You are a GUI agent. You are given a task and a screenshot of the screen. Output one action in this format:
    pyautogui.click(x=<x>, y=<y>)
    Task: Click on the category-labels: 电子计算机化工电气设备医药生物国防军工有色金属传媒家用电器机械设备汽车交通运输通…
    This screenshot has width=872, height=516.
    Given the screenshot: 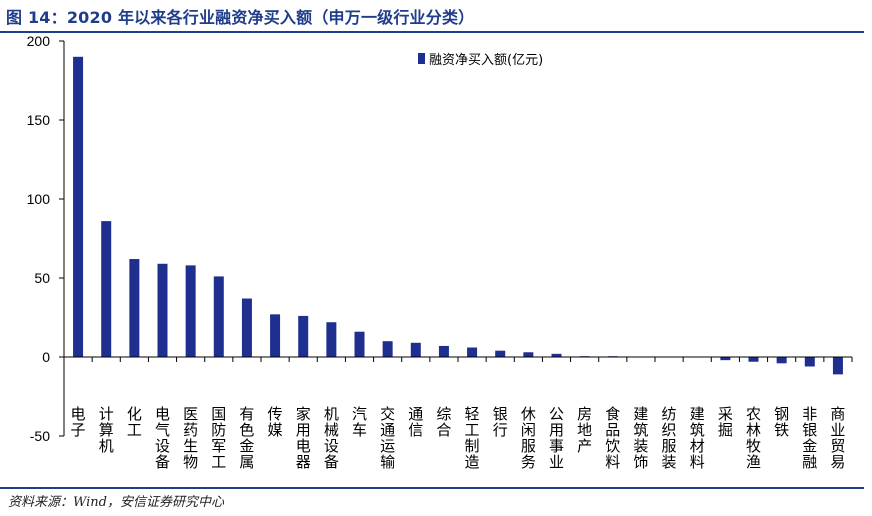 What is the action you would take?
    pyautogui.click(x=458, y=438)
    